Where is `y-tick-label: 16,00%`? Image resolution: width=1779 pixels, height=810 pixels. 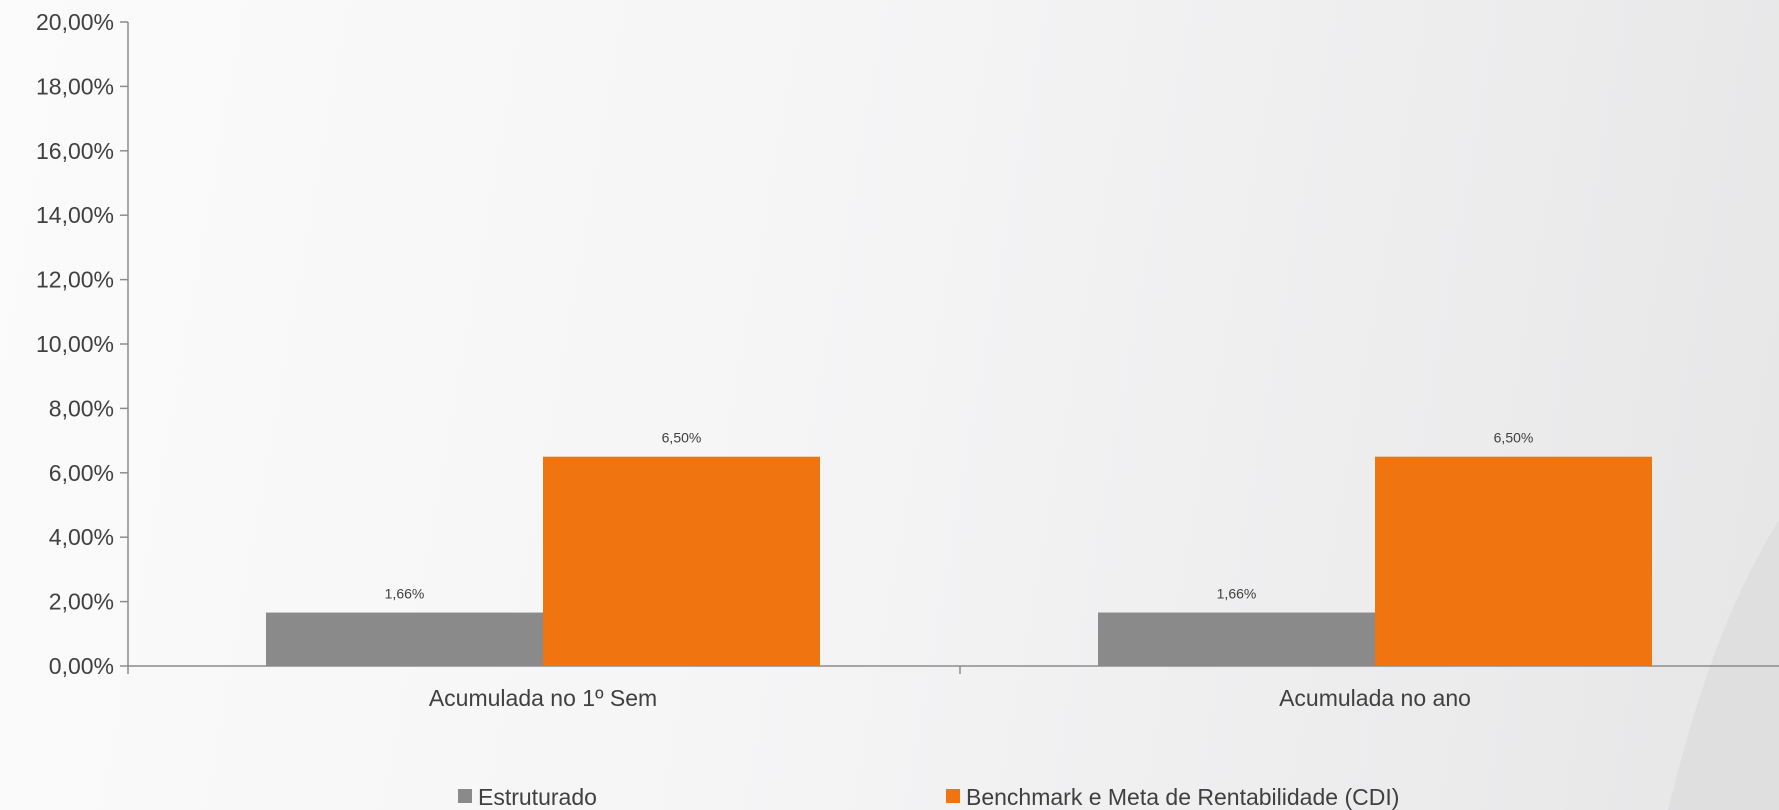
y-tick-label: 16,00% is located at coordinates (75, 151).